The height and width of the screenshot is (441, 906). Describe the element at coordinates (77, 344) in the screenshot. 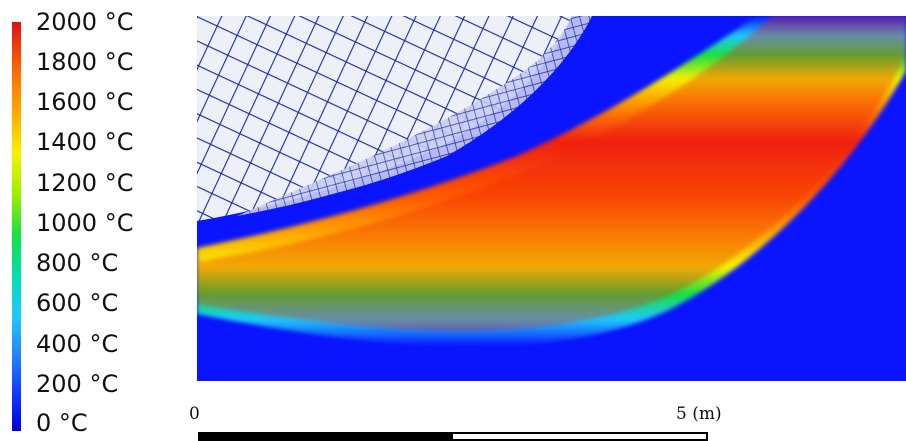

I see `colorbar-tick-400: 400 °C` at that location.